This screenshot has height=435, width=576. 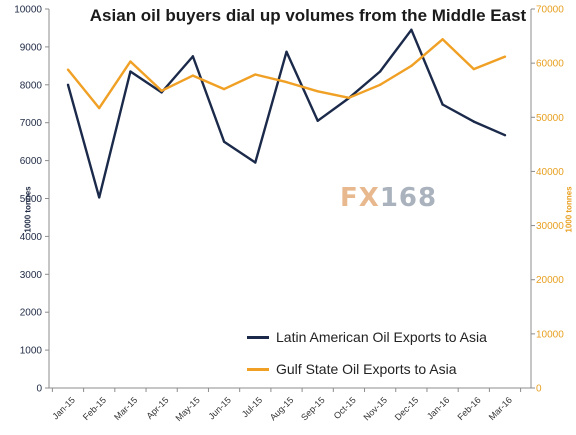 I want to click on legend-swatch-gulf, so click(x=258, y=369).